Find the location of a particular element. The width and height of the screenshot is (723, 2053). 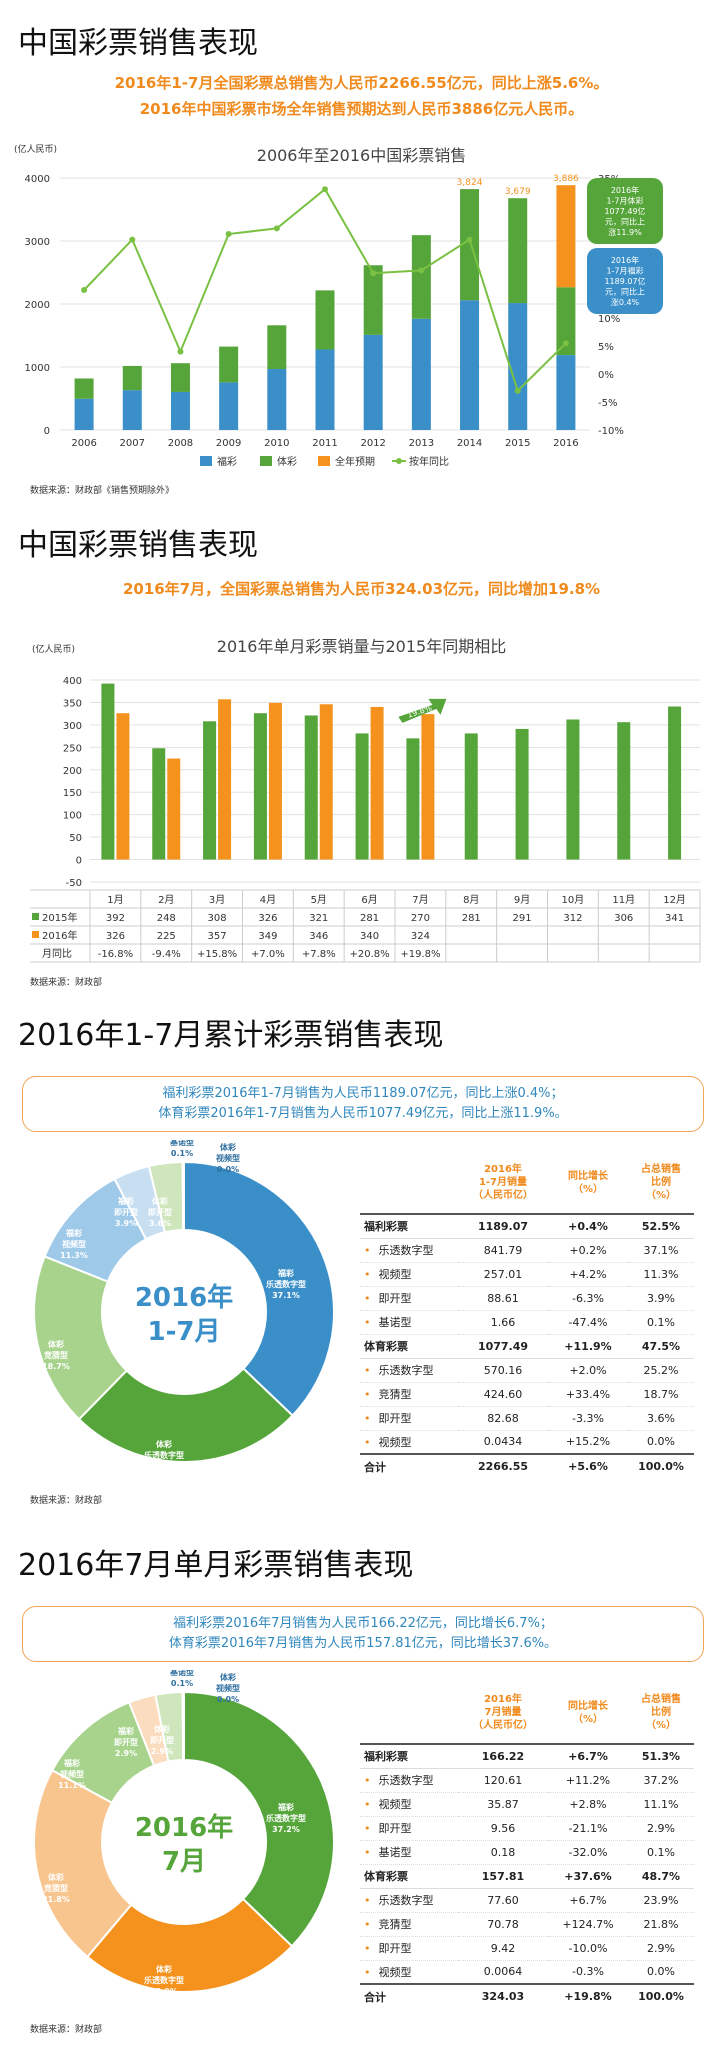

y-tick-label: 3000 is located at coordinates (37, 242).